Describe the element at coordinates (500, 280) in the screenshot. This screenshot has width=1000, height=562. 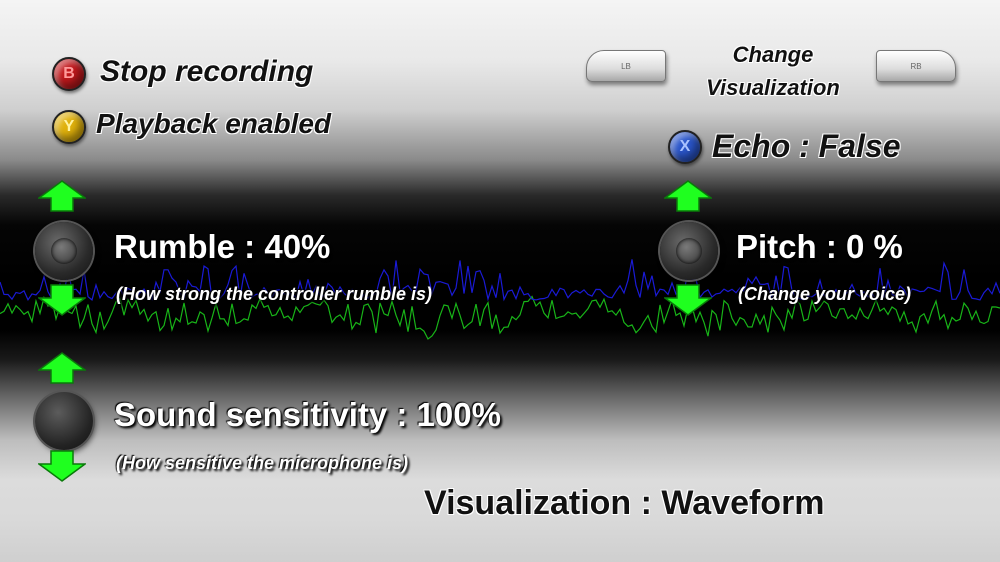
I see `waveform-high-series` at that location.